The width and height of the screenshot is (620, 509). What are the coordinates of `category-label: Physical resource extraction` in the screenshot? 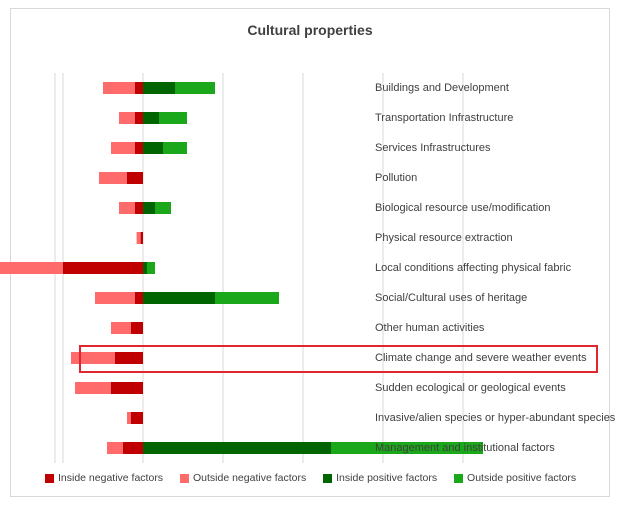 It's located at (444, 238).